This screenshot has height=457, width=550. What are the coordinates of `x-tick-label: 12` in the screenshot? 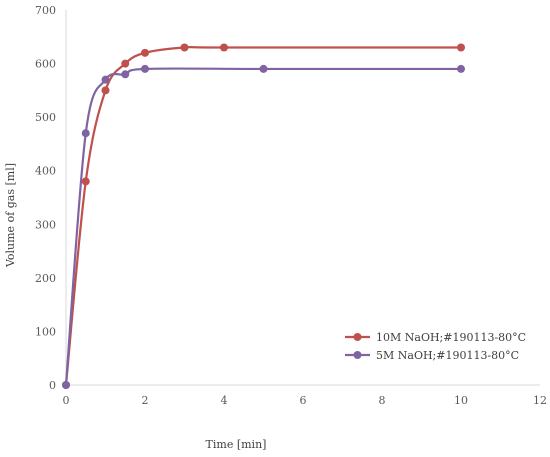 It's located at (540, 400).